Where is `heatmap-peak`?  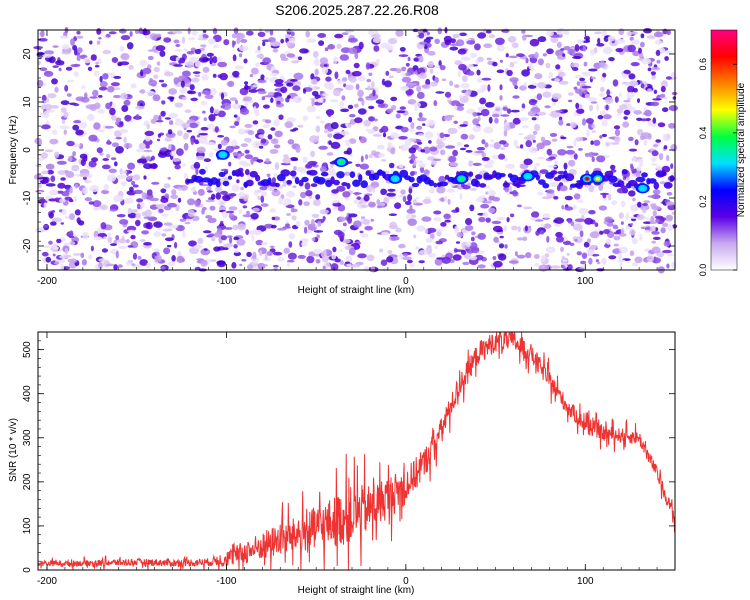
heatmap-peak is located at coordinates (223, 154).